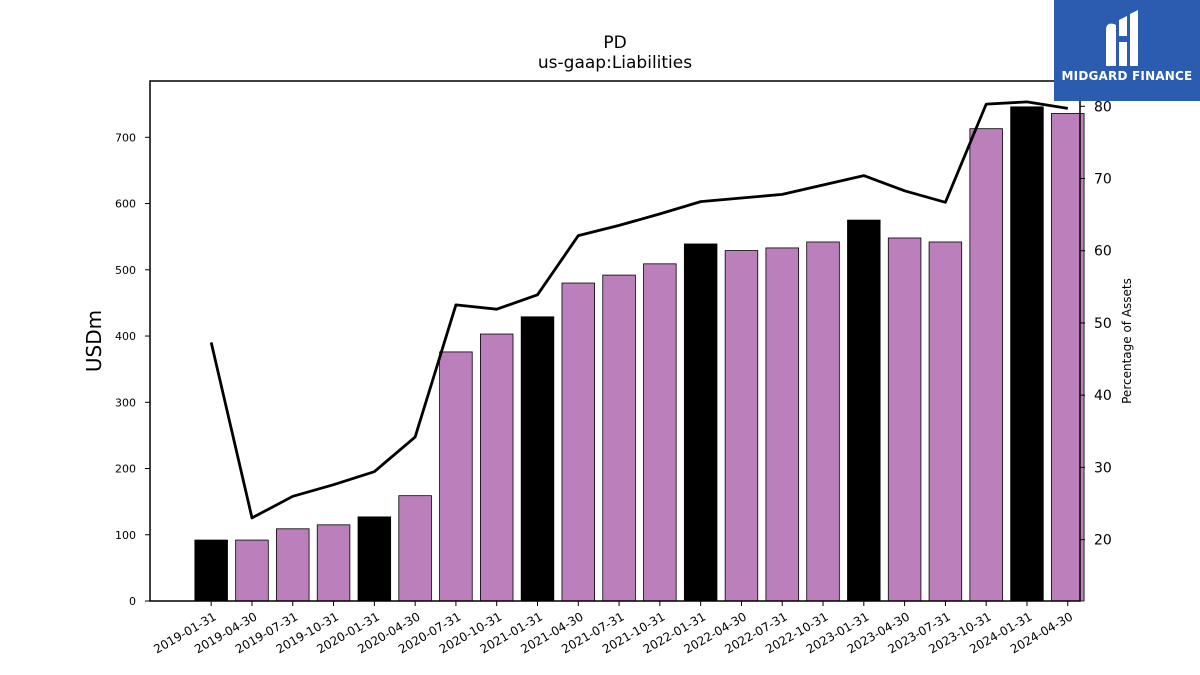  I want to click on y2-tick-label: 20, so click(1103, 541).